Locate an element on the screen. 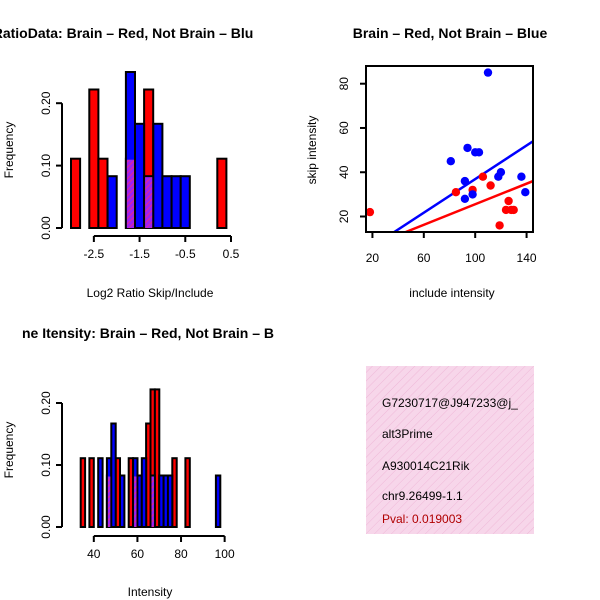 The width and height of the screenshot is (600, 600). scatter-y-tick-label-3: 80 is located at coordinates (344, 84).